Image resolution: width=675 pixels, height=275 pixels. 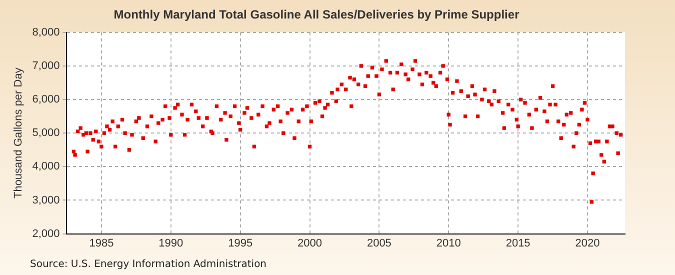 What do you see at coordinates (46, 133) in the screenshot?
I see `y-tick-label: 5,000` at bounding box center [46, 133].